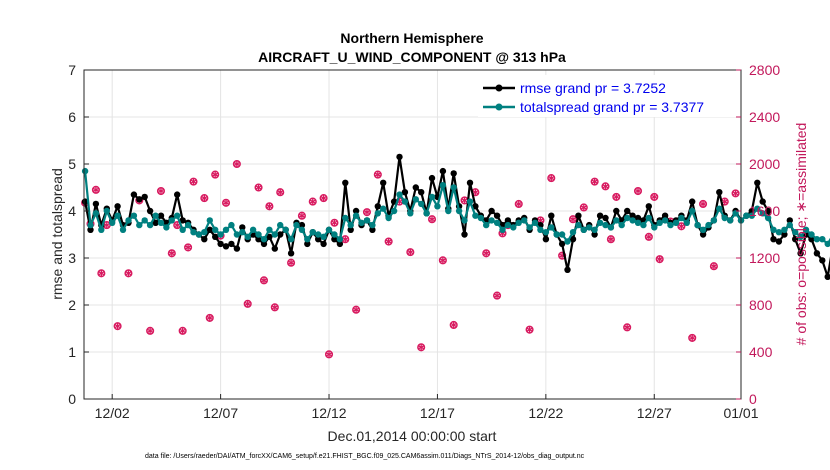 This screenshot has height=470, width=830. I want to click on legend-box, so click(607, 96).